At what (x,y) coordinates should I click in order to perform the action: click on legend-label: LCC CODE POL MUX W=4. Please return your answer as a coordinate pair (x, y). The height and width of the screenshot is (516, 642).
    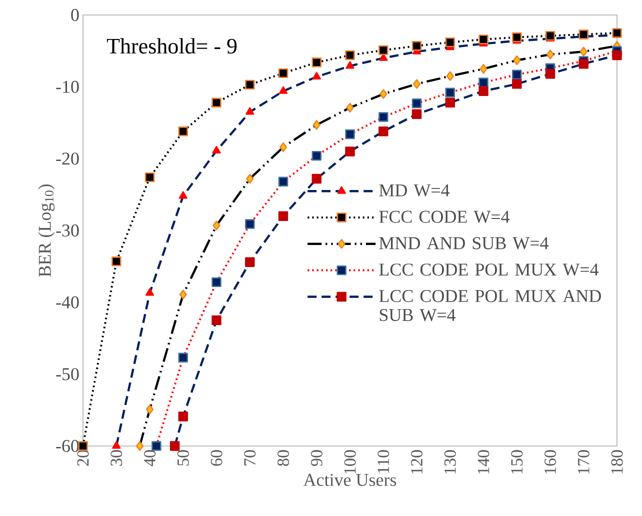
    Looking at the image, I should click on (489, 270).